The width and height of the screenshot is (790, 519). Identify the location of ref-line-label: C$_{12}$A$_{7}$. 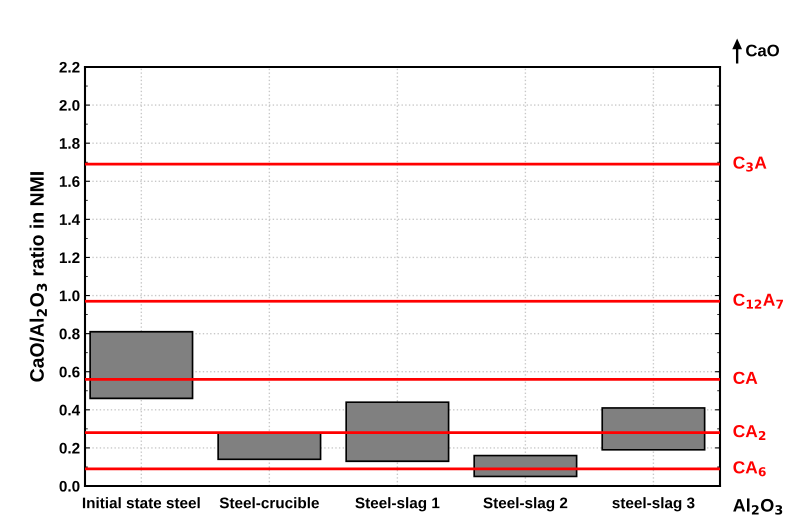
(758, 301).